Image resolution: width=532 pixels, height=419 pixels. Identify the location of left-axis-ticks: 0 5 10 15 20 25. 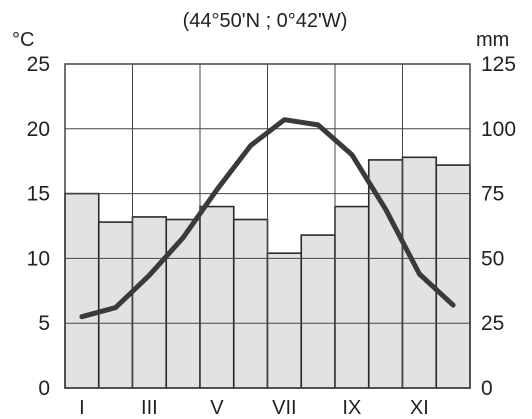
(38, 226).